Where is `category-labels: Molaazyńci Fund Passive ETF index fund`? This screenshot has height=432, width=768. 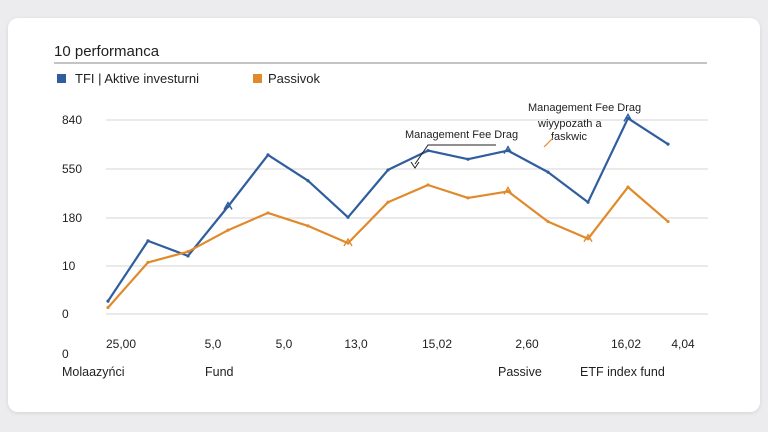 category-labels: Molaazyńci Fund Passive ETF index fund is located at coordinates (363, 372).